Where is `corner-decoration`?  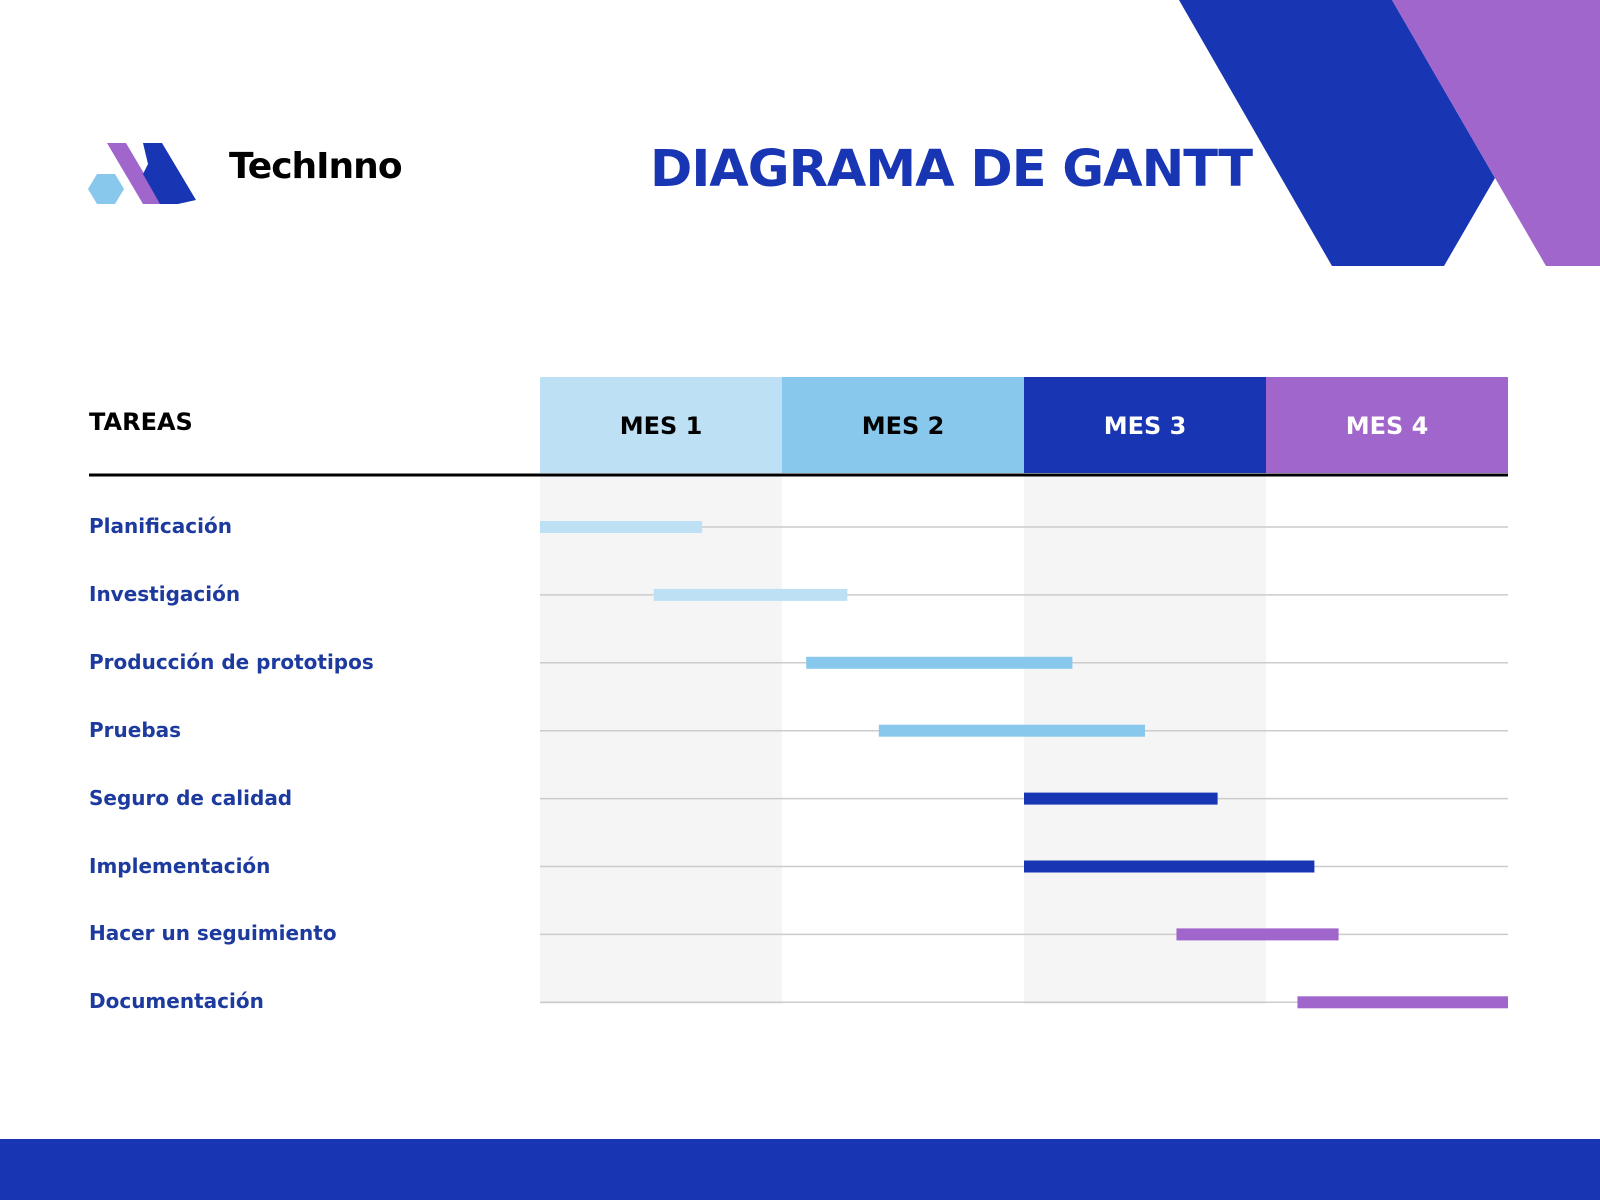
corner-decoration is located at coordinates (1389, 133).